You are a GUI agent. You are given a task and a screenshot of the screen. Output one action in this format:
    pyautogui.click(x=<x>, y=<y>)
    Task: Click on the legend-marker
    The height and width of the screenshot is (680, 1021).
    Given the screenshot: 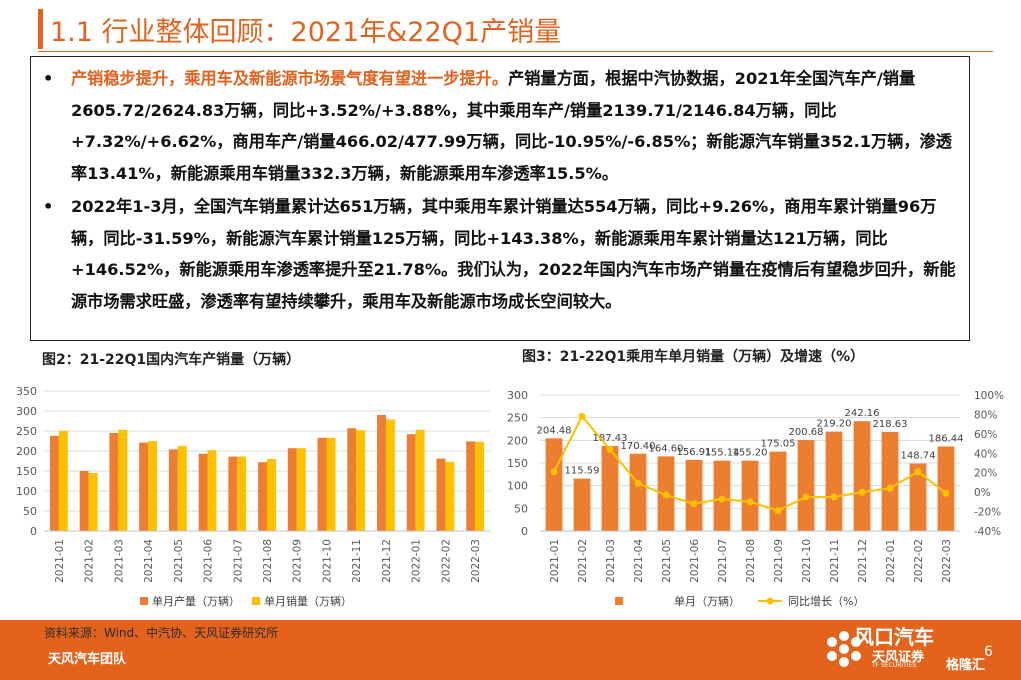 What is the action you would take?
    pyautogui.click(x=770, y=601)
    